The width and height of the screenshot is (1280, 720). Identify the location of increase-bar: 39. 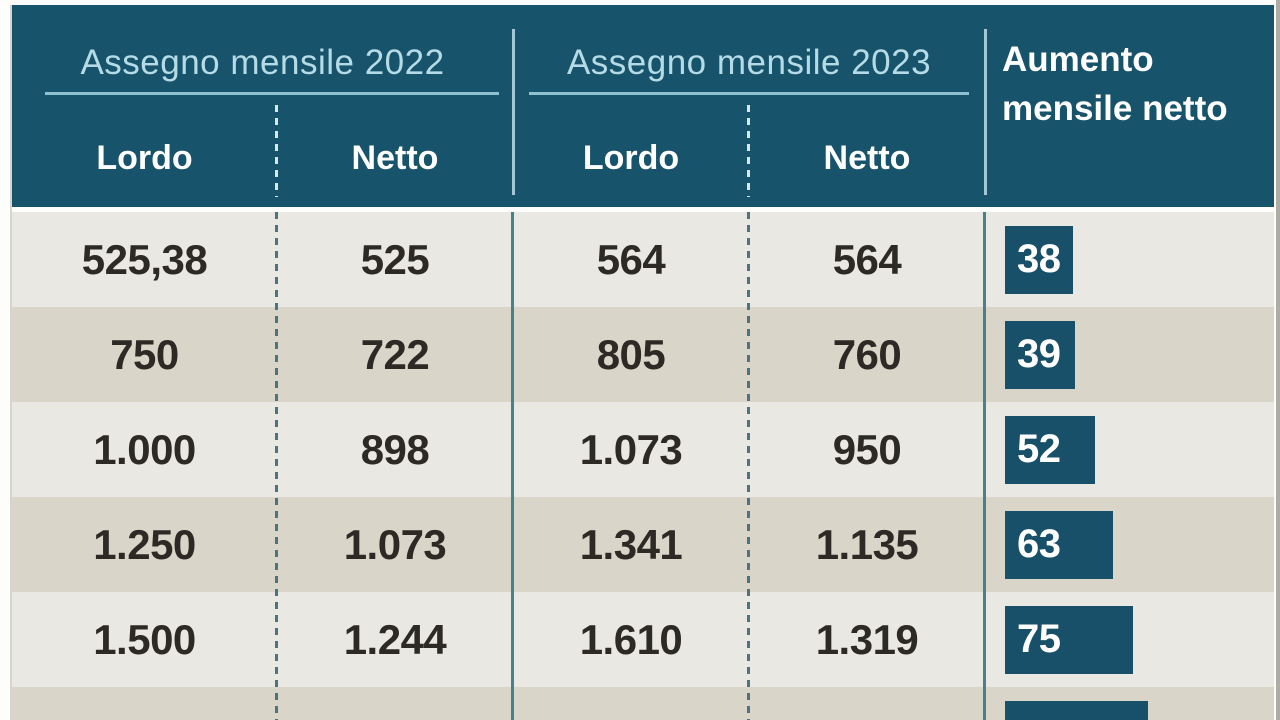
(1040, 354).